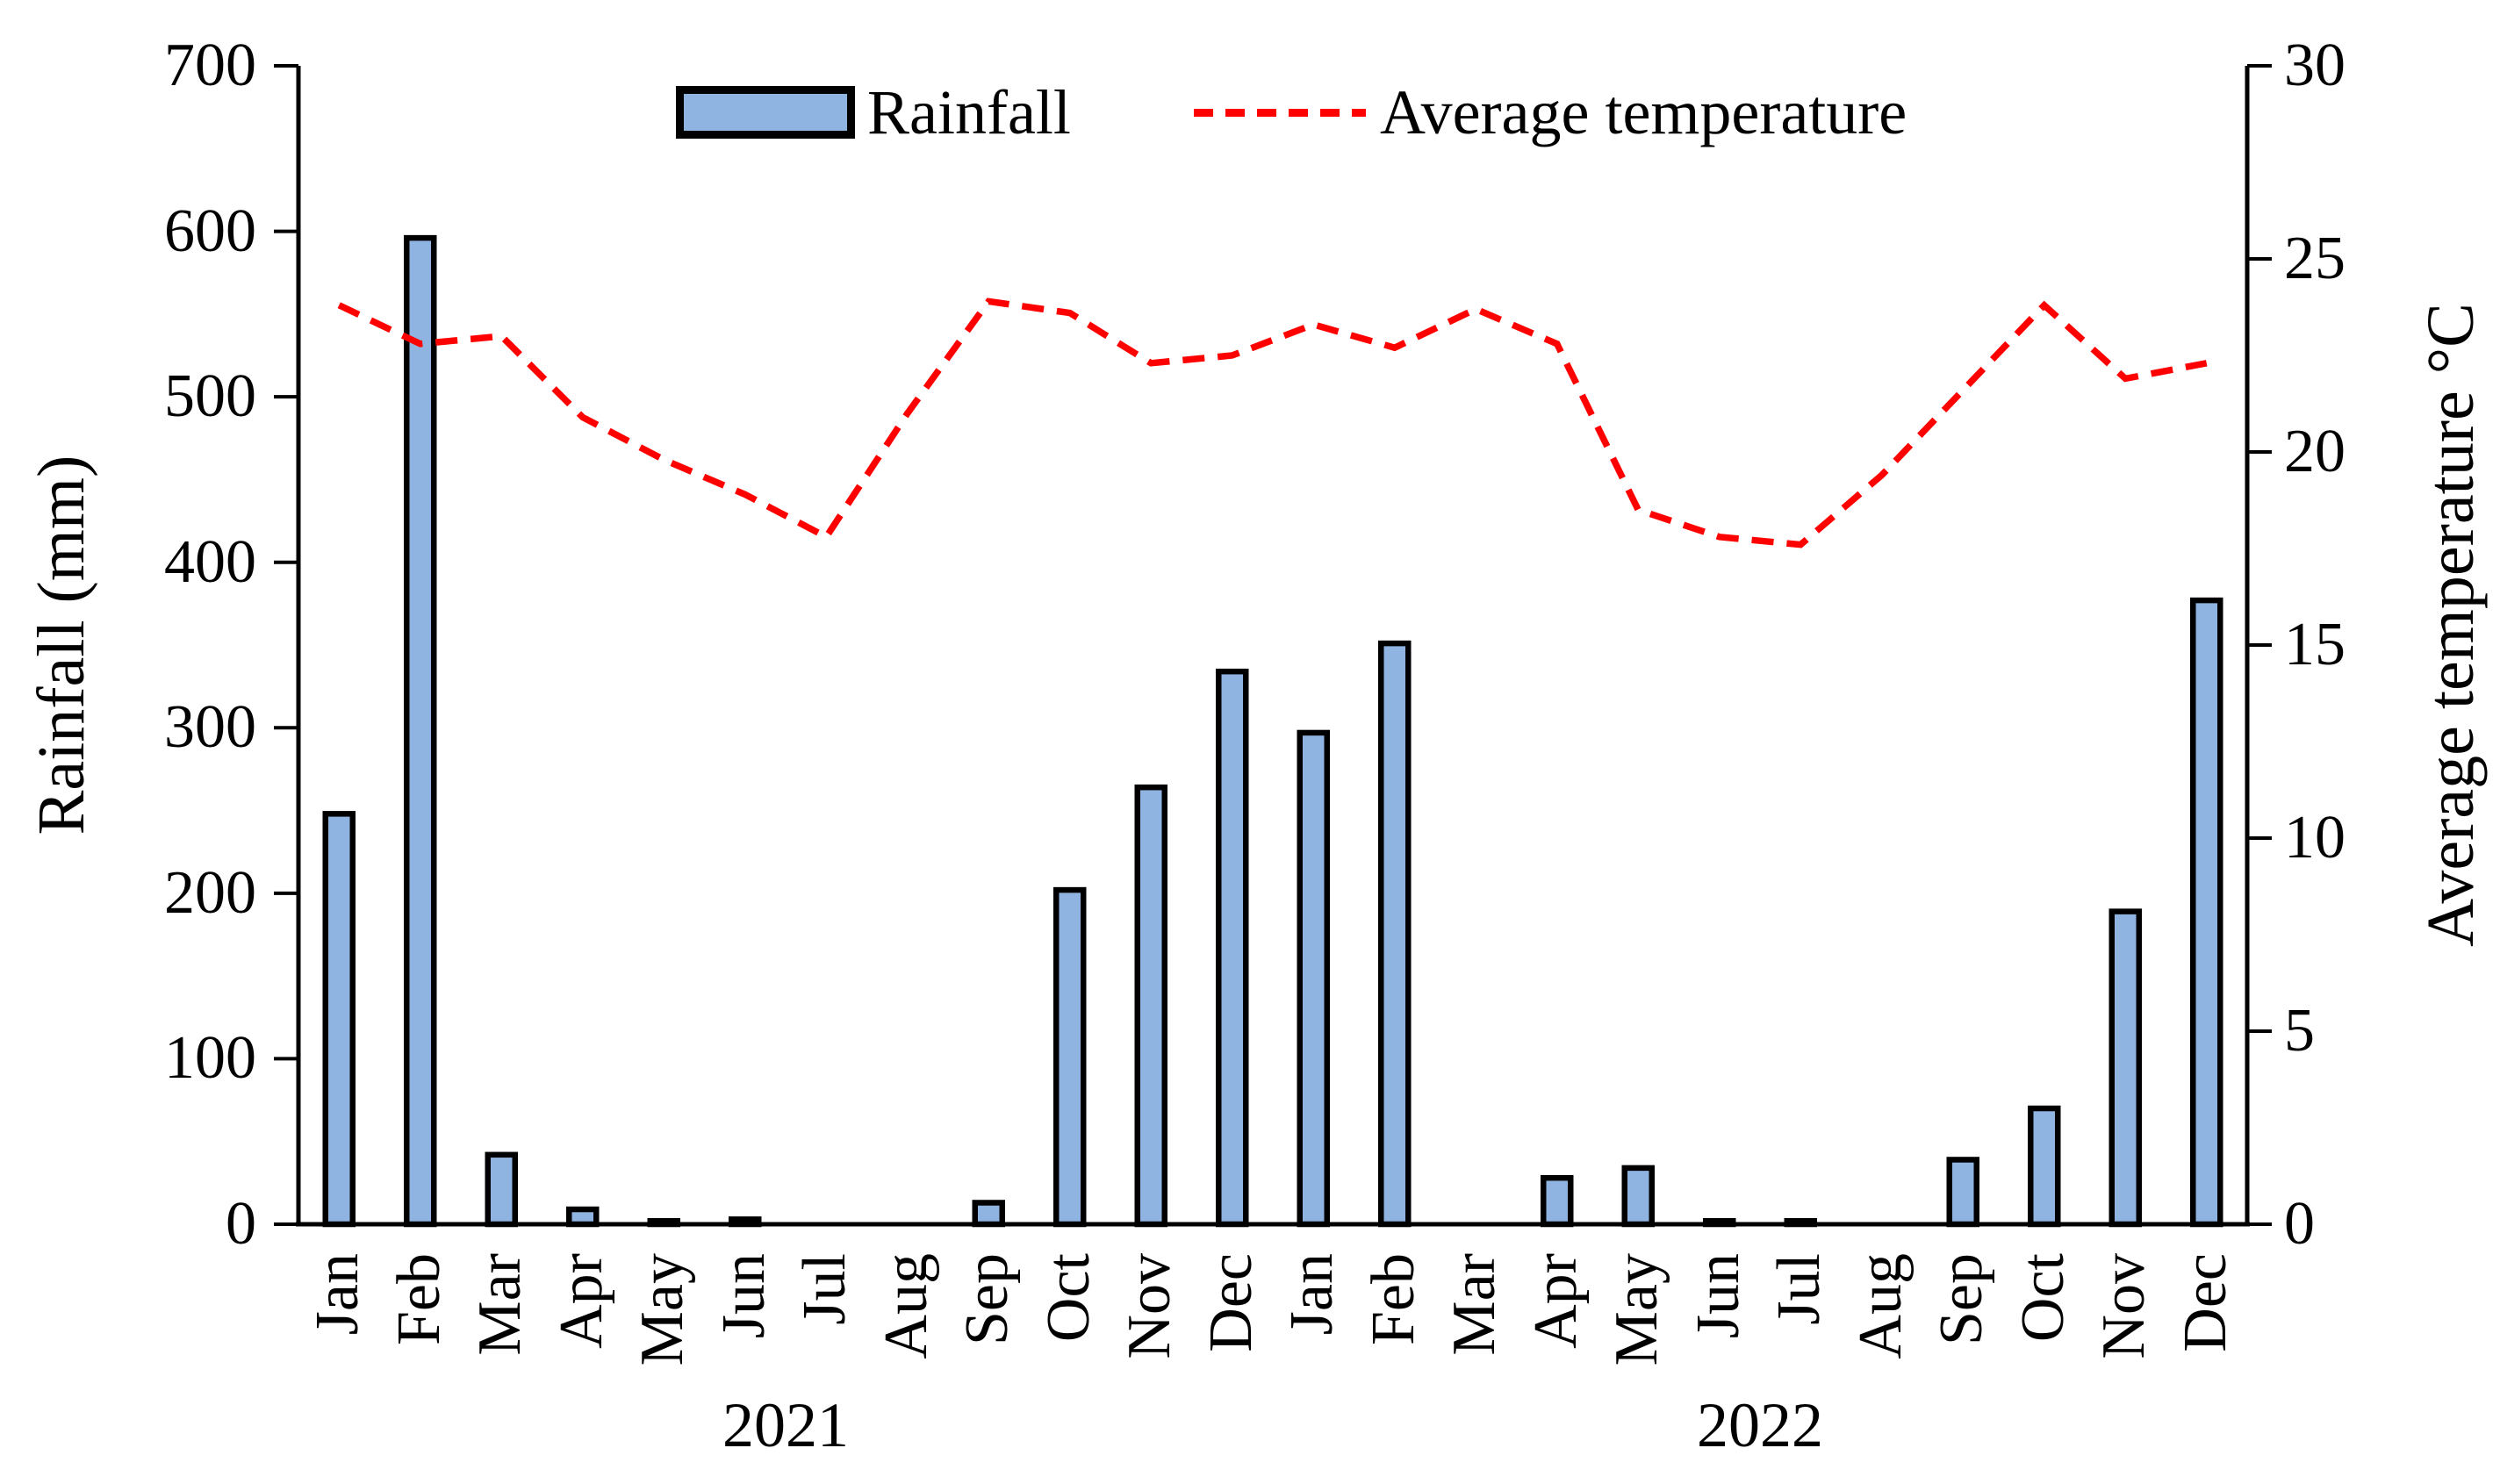  I want to click on y-right-tick-label: 30, so click(2315, 65).